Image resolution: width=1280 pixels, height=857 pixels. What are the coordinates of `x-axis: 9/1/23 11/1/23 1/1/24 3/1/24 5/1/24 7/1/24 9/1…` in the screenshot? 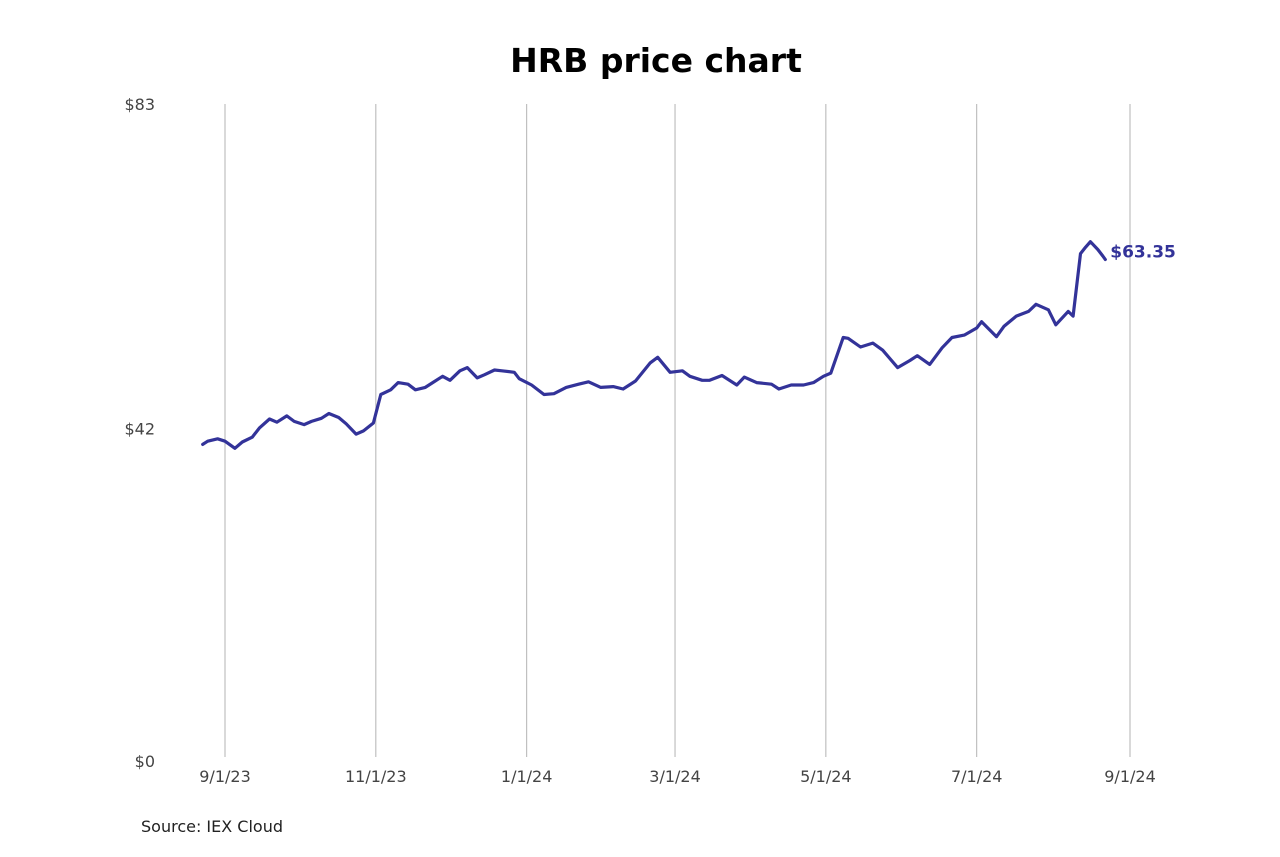 It's located at (677, 776).